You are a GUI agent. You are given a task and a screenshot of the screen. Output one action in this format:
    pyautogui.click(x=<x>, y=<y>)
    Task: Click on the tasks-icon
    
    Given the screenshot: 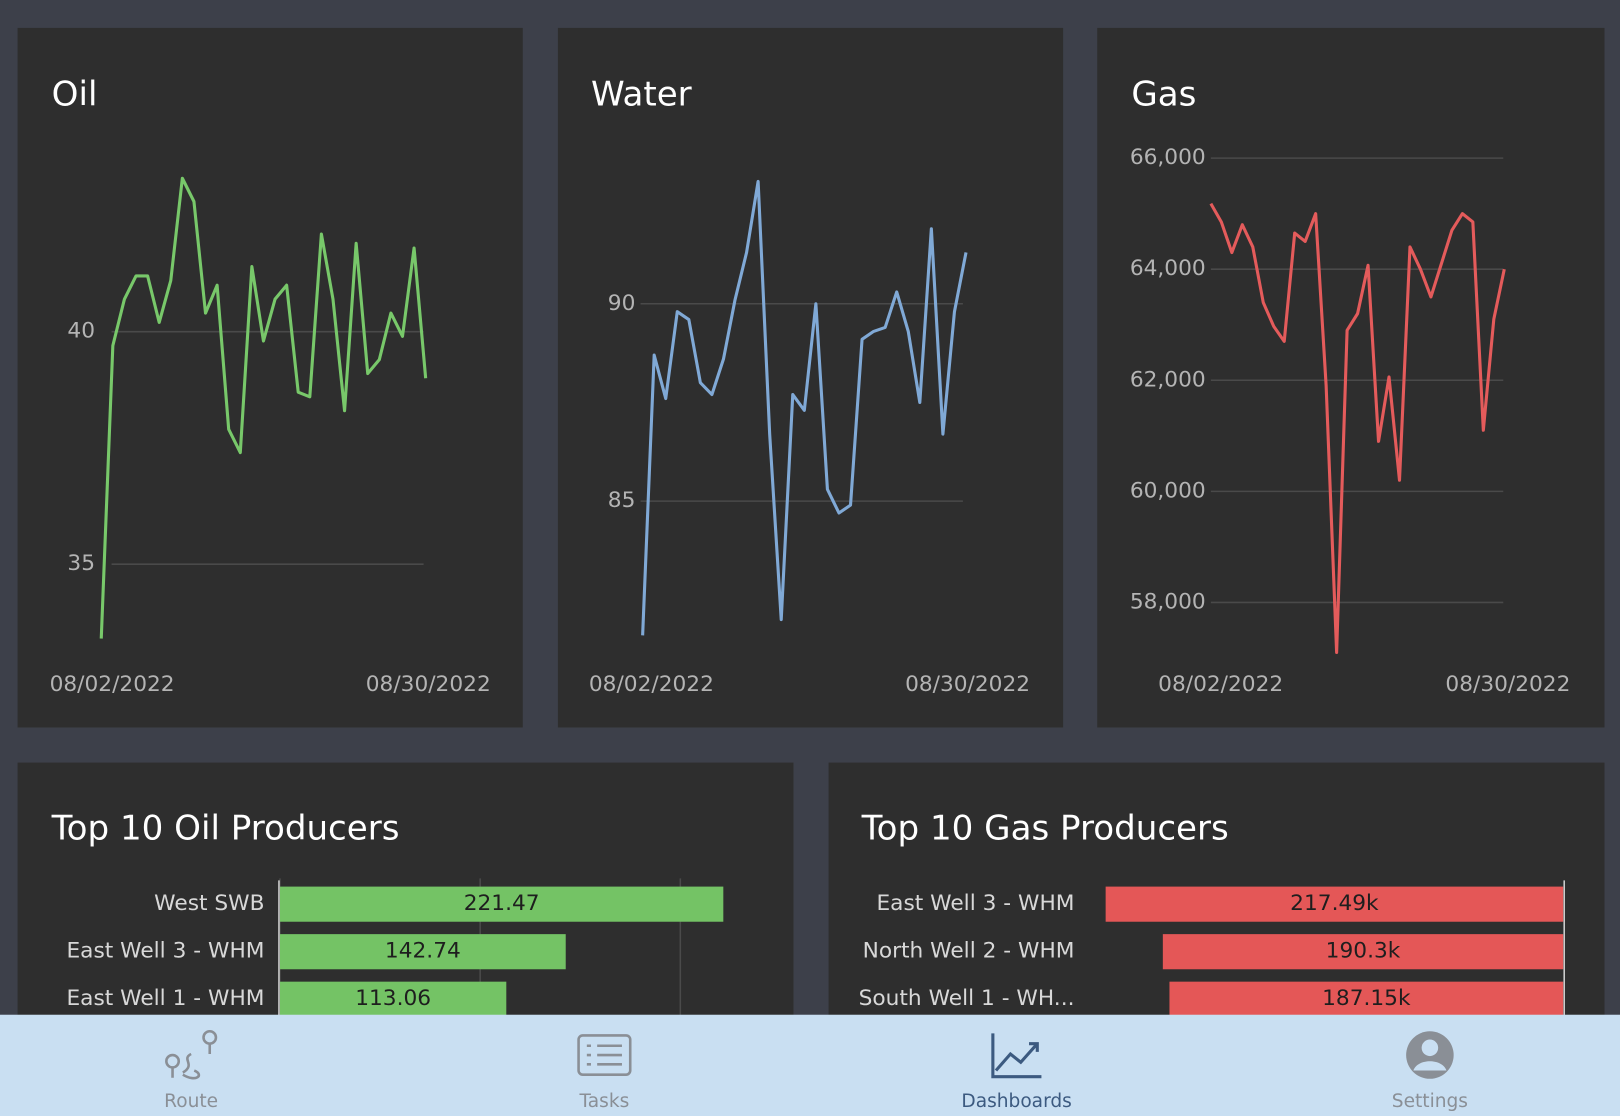 What is the action you would take?
    pyautogui.click(x=604, y=1055)
    